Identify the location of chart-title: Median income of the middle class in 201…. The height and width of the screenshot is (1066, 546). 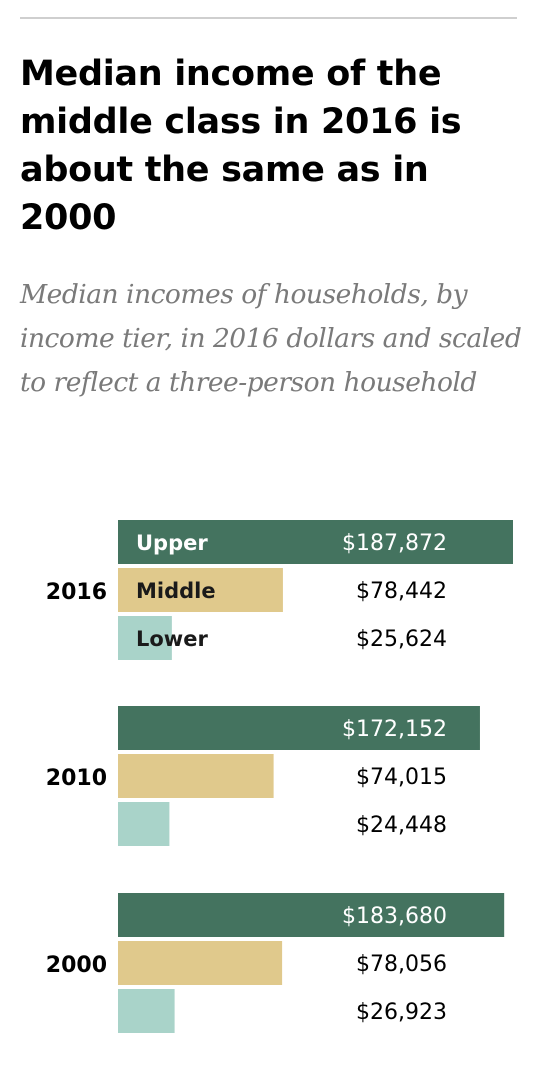
(241, 146).